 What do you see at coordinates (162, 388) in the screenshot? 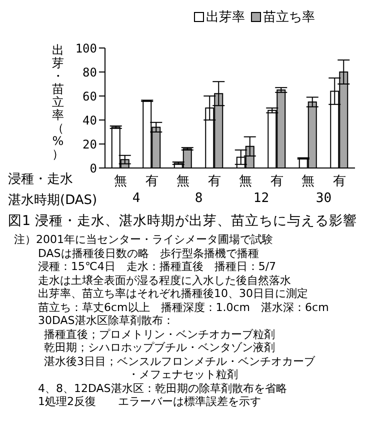
I see `text: 4、8、12DAS湛水区：乾田期の除草剤散布を省略` at bounding box center [162, 388].